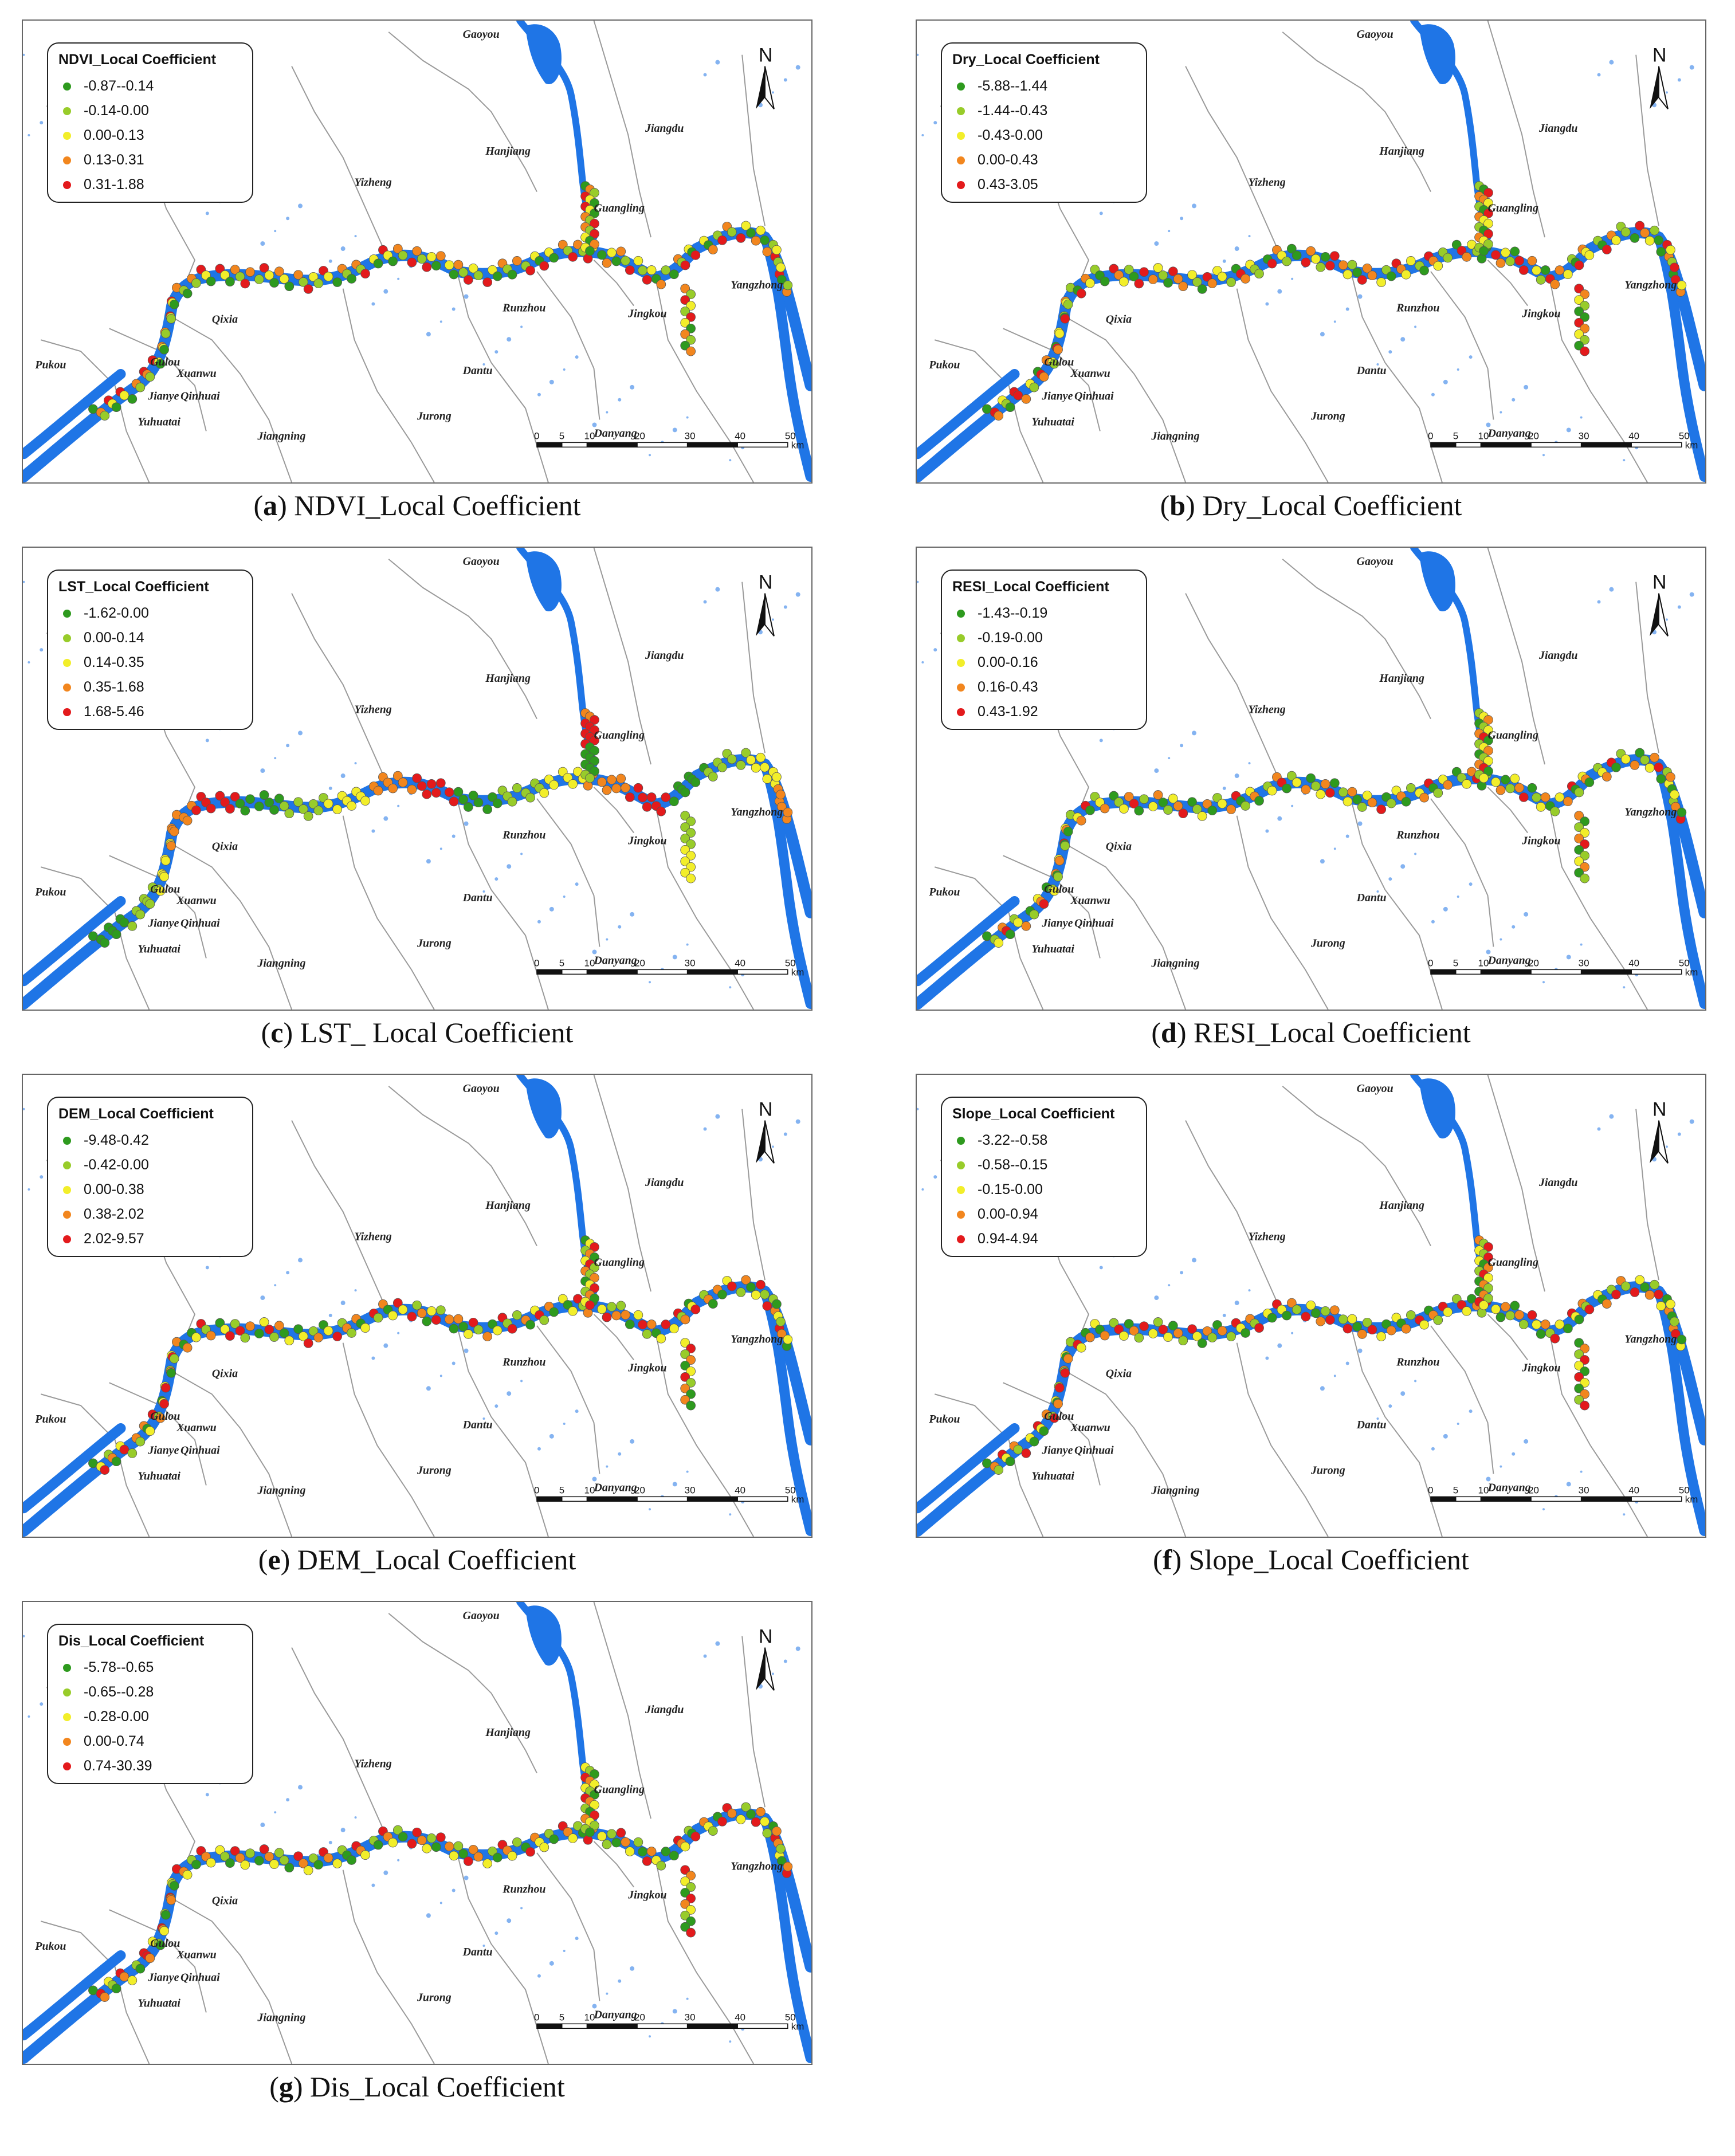 This screenshot has height=2156, width=1735. Describe the element at coordinates (417, 1032) in the screenshot. I see `panel-caption: (c) LST_ Local Coefficient` at that location.